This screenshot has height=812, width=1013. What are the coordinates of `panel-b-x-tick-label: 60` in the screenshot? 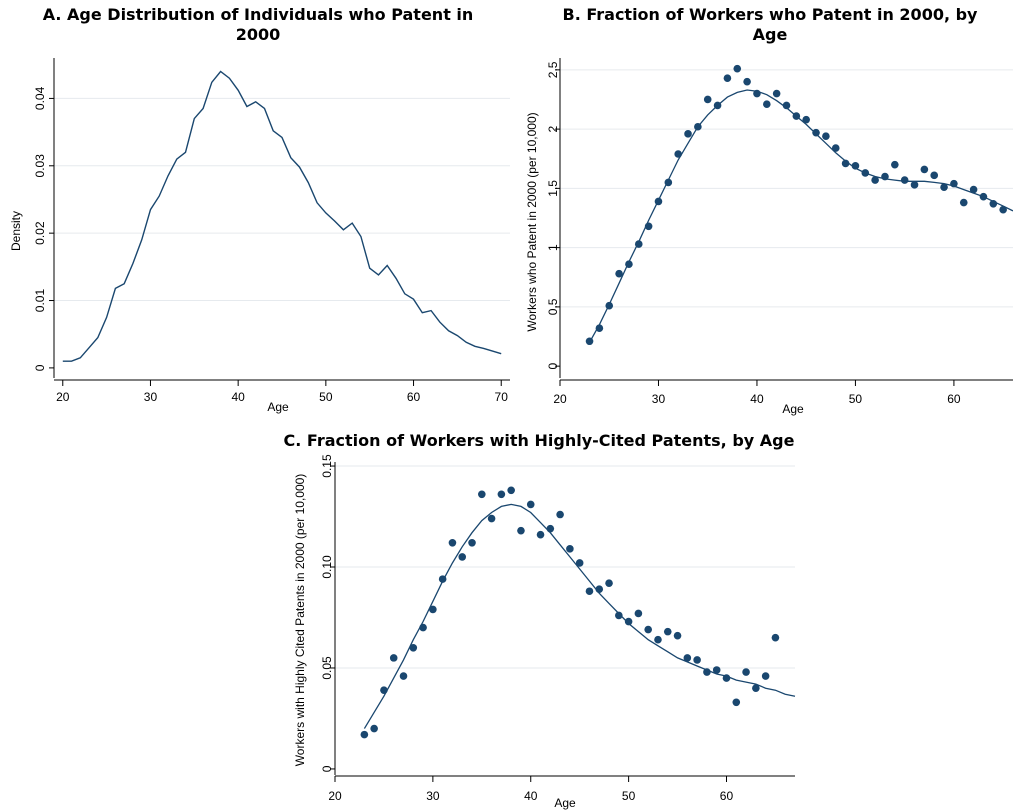 It's located at (954, 399).